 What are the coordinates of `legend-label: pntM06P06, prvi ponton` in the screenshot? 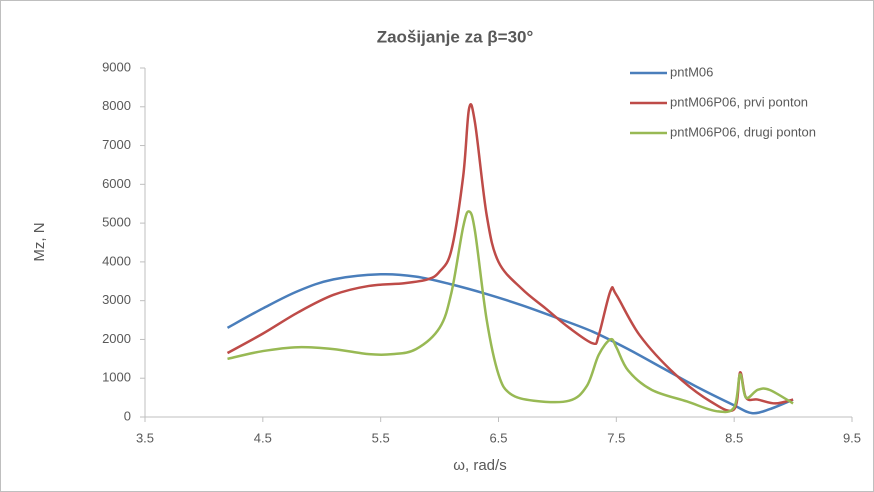 It's located at (739, 101).